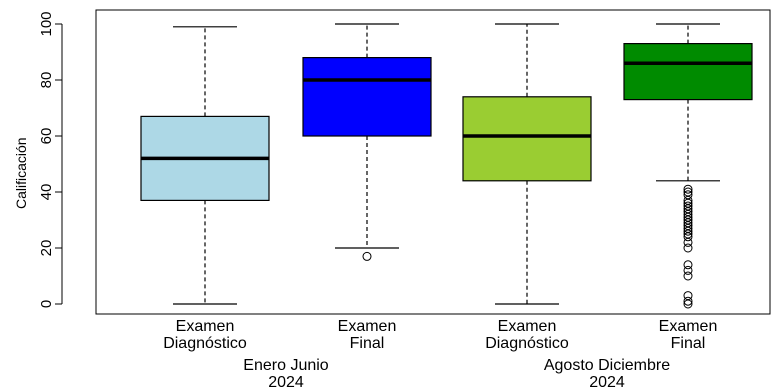 Image resolution: width=782 pixels, height=391 pixels. I want to click on box-3-iqr, so click(527, 139).